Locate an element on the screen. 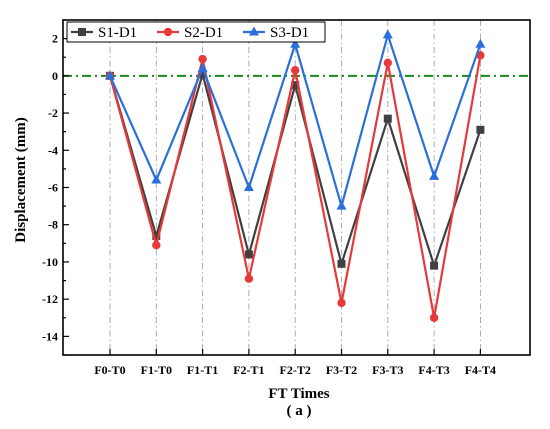  data-point-S3-D1-F1-T1 is located at coordinates (202, 67).